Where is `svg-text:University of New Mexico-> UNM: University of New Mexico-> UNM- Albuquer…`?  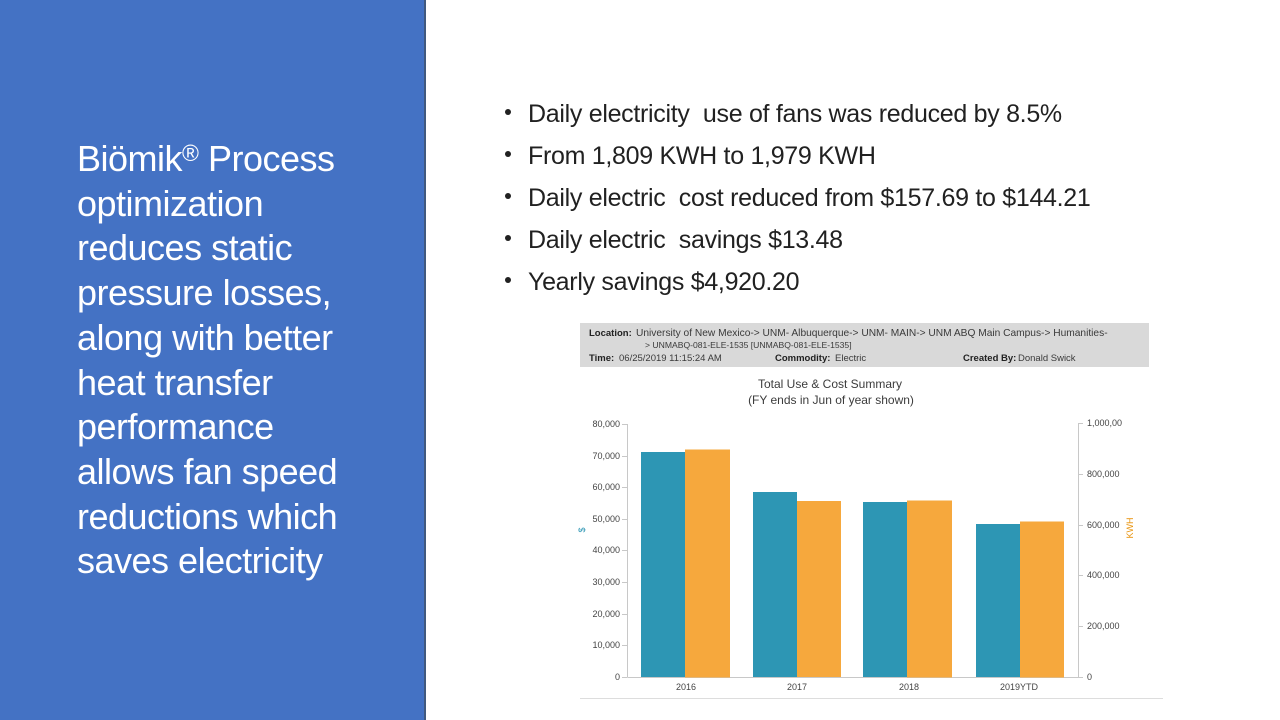 svg-text:University of New Mexico-> UNM: University of New Mexico-> UNM- Albuquer… is located at coordinates (872, 333).